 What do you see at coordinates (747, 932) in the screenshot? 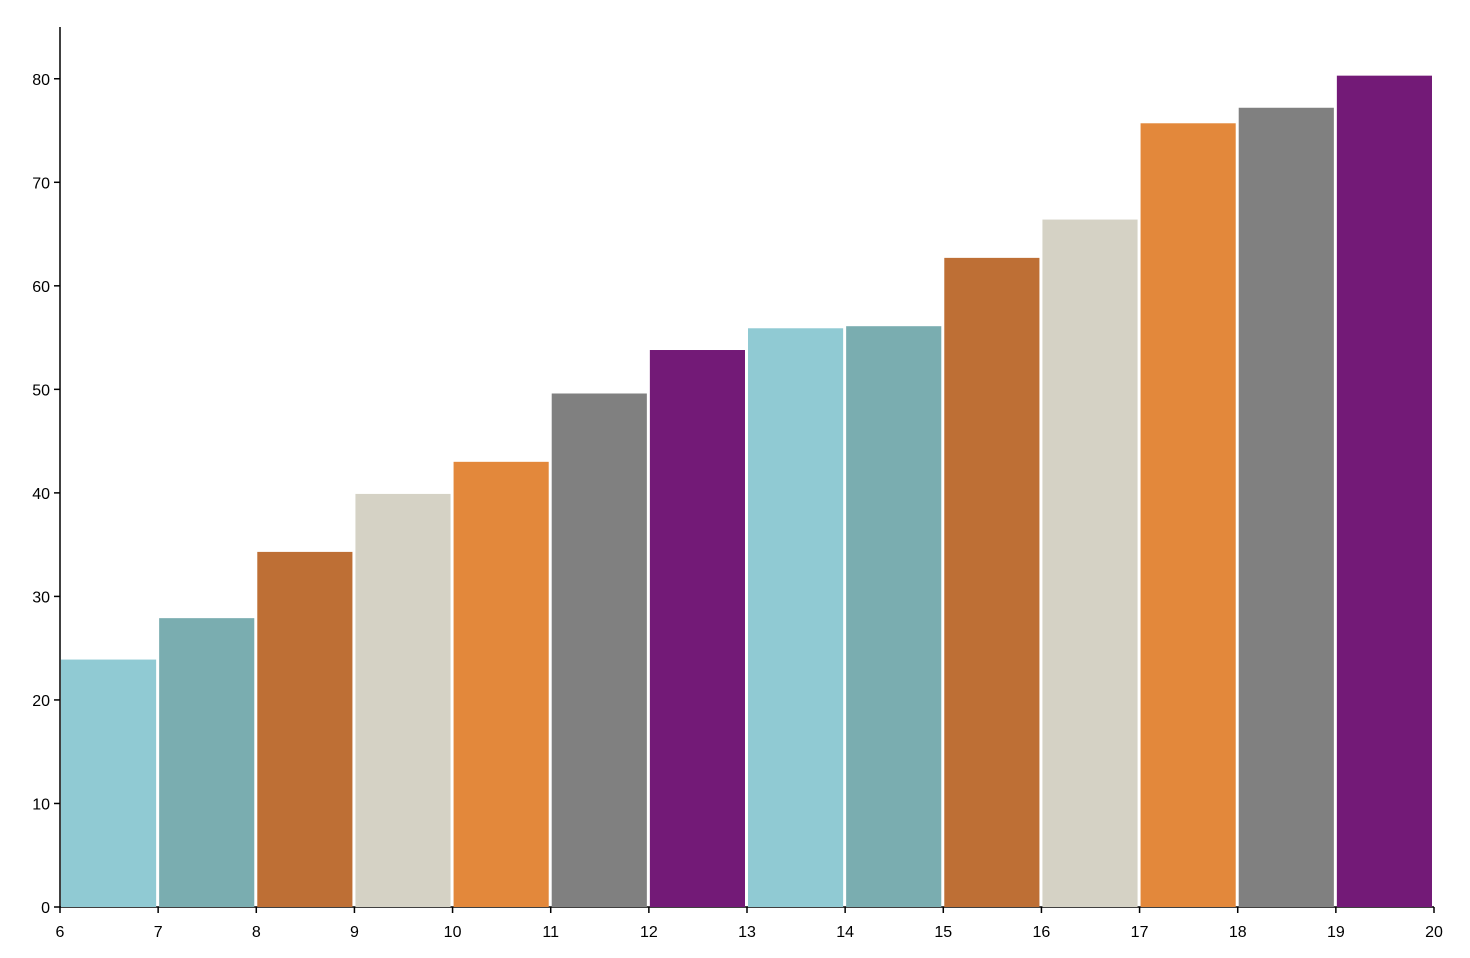
I see `x-tick-label: 13` at bounding box center [747, 932].